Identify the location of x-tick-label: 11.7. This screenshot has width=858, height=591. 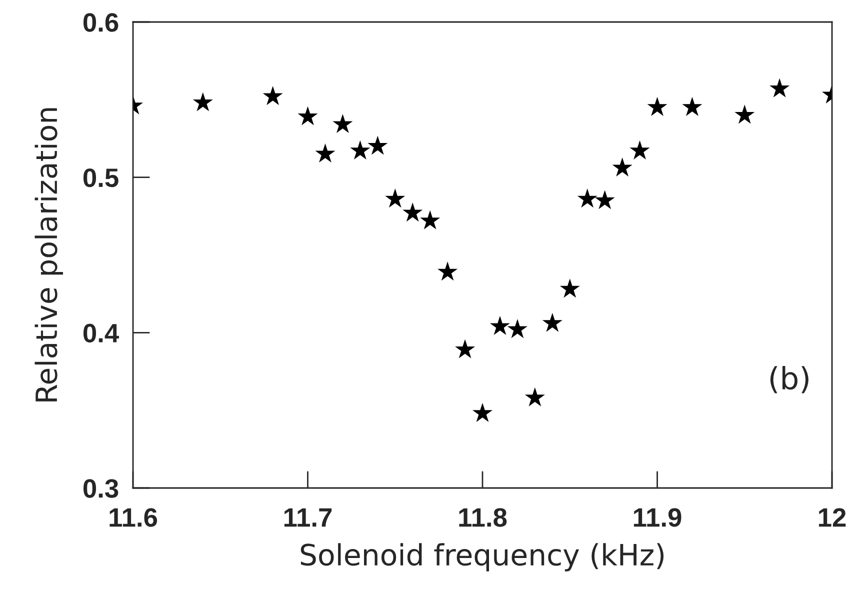
(308, 517).